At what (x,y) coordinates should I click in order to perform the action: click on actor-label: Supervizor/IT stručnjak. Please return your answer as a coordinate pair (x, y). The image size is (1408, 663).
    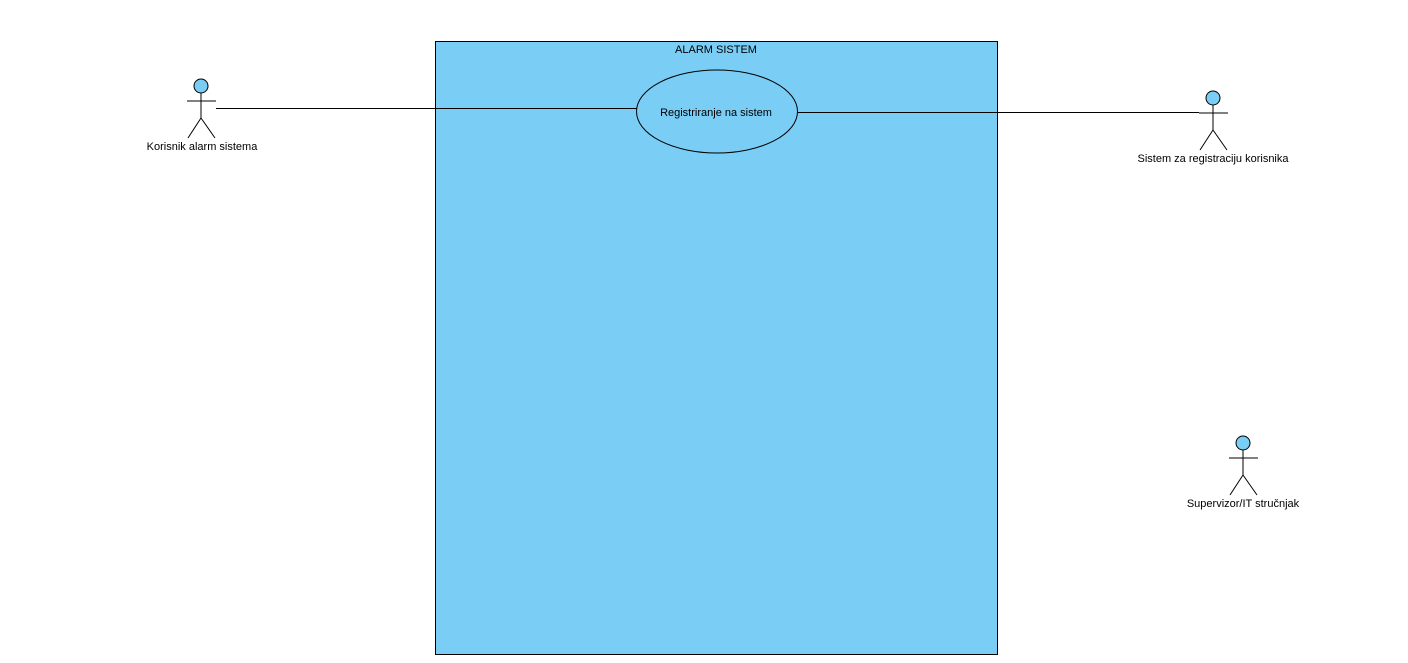
    Looking at the image, I should click on (1243, 504).